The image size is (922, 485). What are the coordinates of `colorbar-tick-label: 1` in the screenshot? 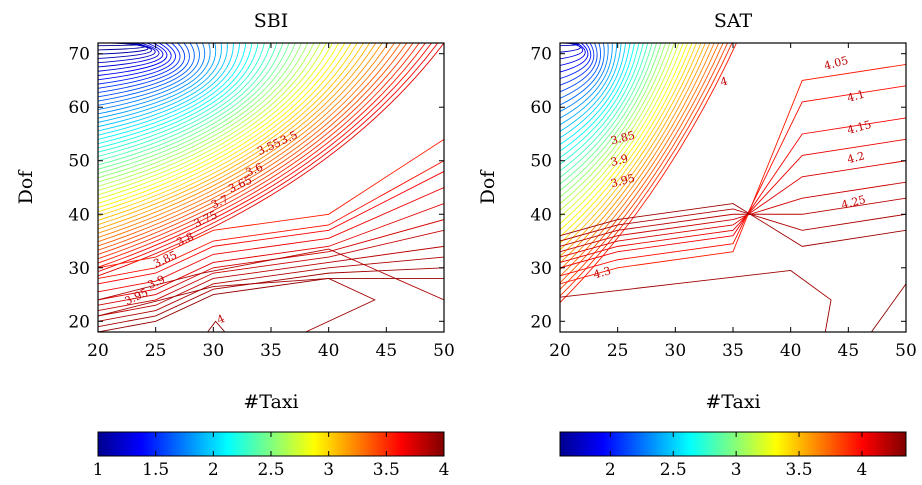 It's located at (98, 470).